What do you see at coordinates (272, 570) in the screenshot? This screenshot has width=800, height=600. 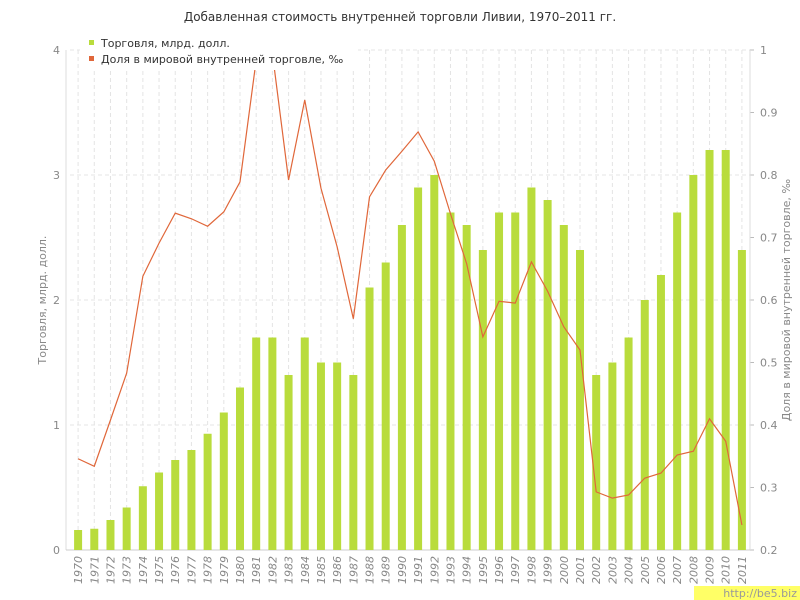 I see `x-tick-label: 1982` at bounding box center [272, 570].